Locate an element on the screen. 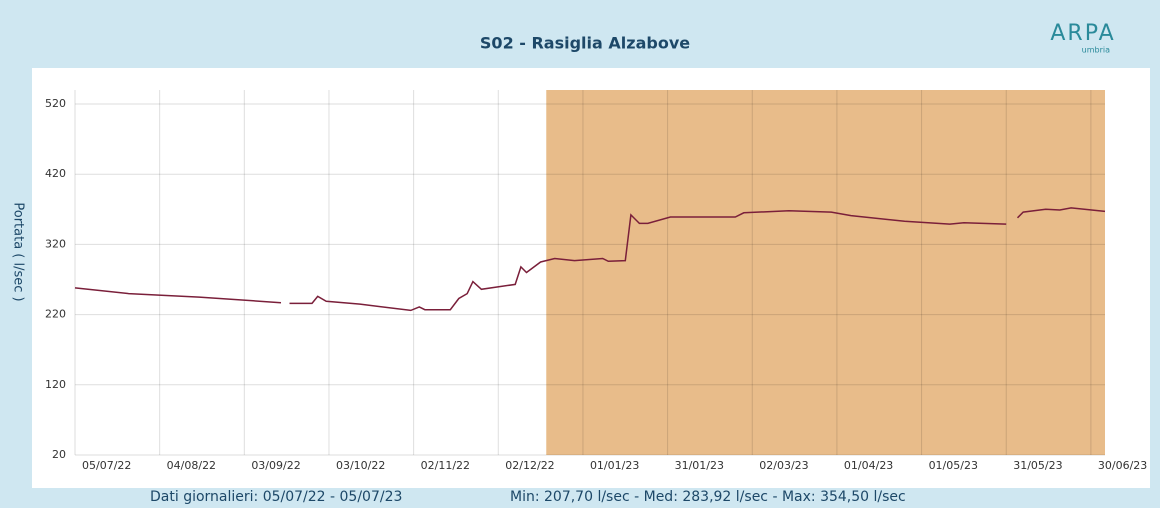  y-tick-label: 320 is located at coordinates (55, 243).